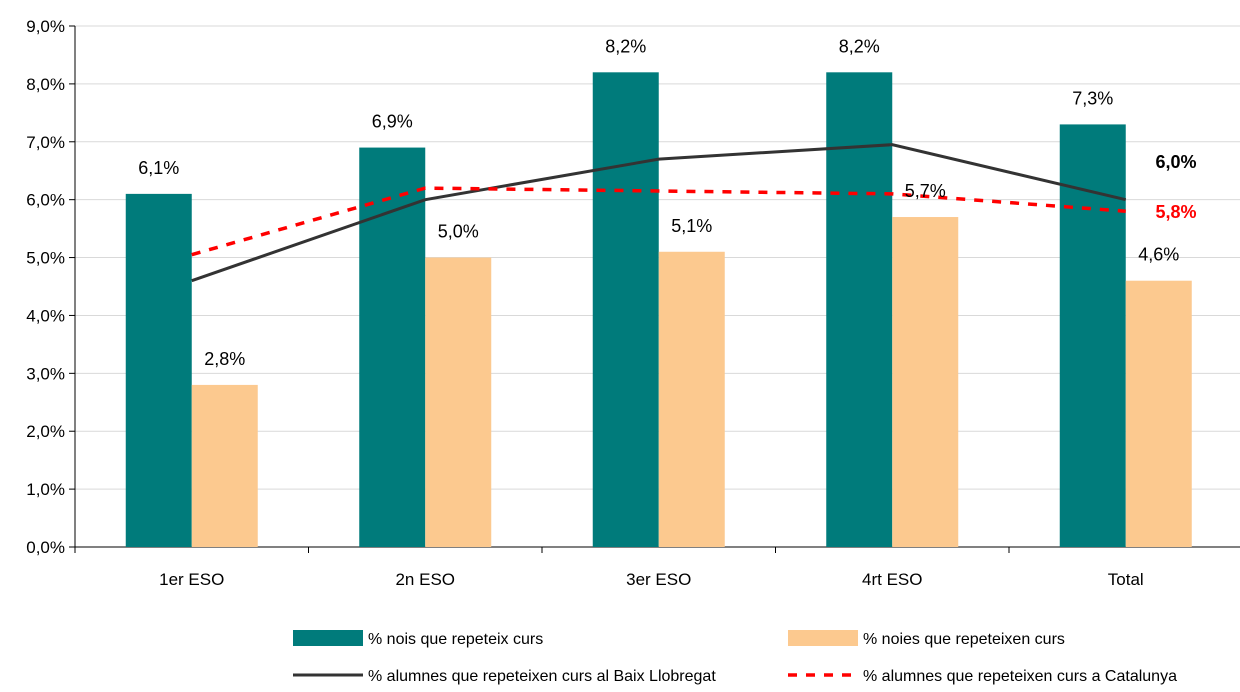 This screenshot has width=1240, height=692. What do you see at coordinates (425, 579) in the screenshot?
I see `x-tick-label: 2n ESO` at bounding box center [425, 579].